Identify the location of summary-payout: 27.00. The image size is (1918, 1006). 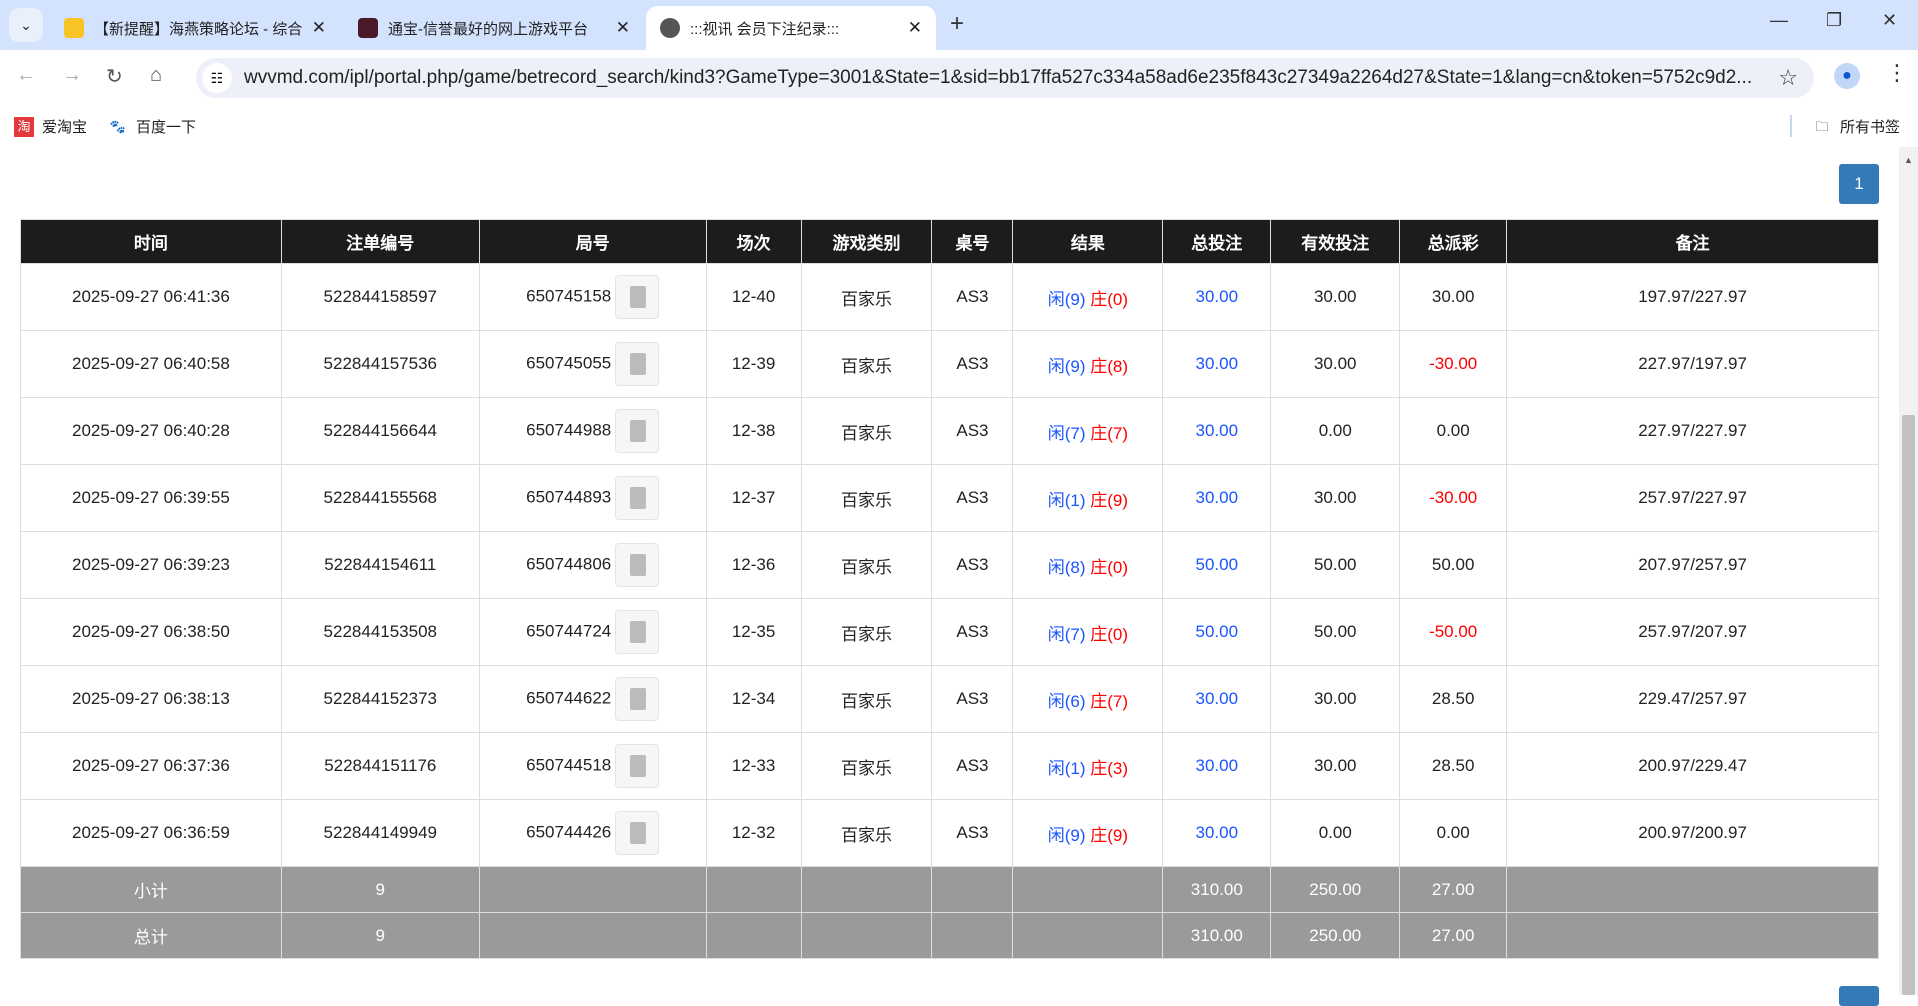
(1453, 889).